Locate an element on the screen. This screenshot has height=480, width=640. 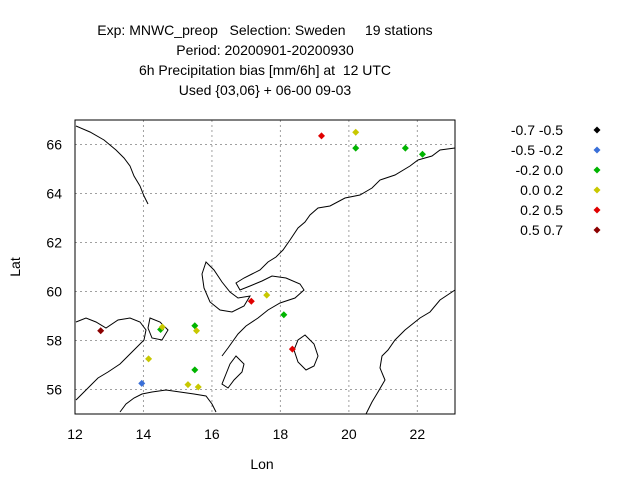
legend-label: -0.2 0.0 is located at coordinates (540, 170).